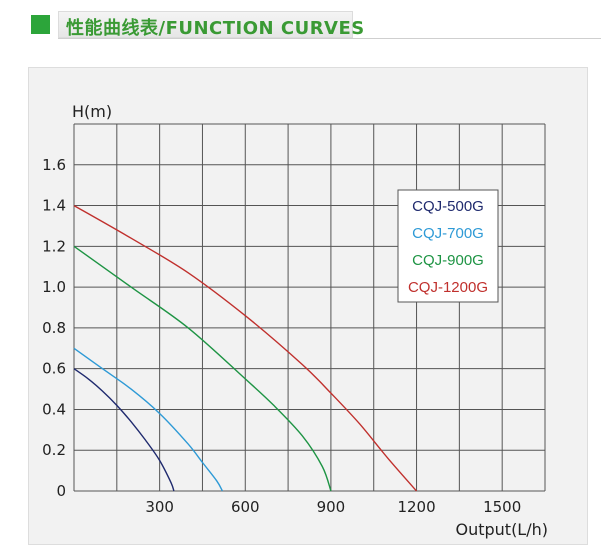  What do you see at coordinates (448, 206) in the screenshot?
I see `legend-entry-cqj-500g: CQJ-500G` at bounding box center [448, 206].